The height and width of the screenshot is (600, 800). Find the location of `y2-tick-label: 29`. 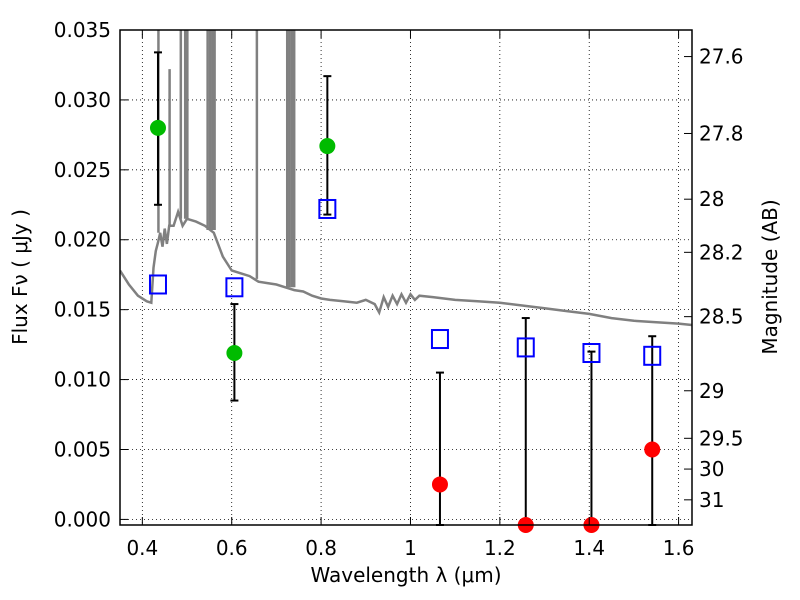

y2-tick-label: 29 is located at coordinates (711, 391).